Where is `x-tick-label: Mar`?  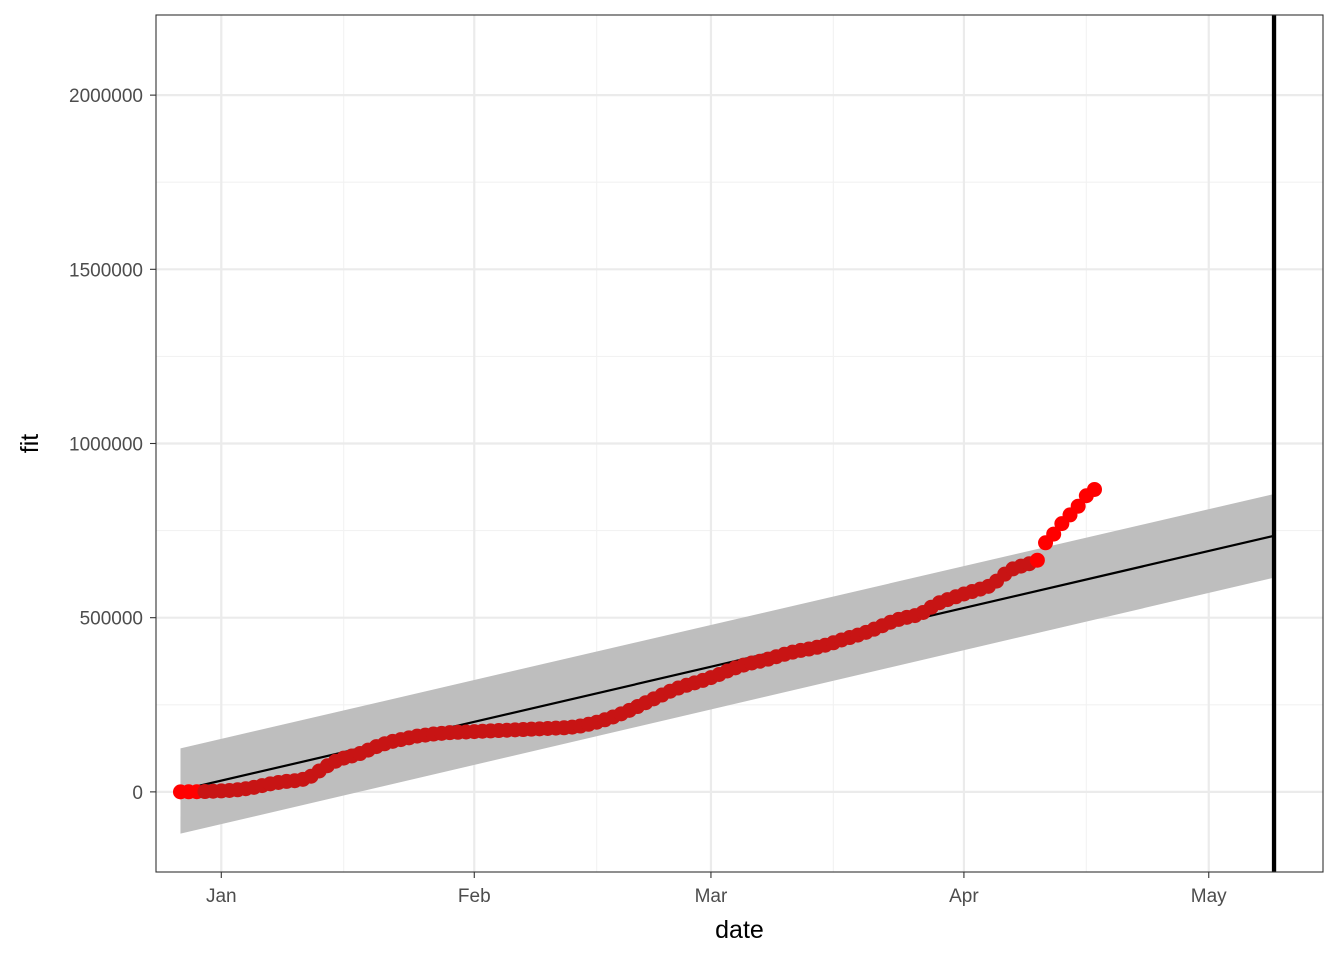
x-tick-label: Mar is located at coordinates (711, 896).